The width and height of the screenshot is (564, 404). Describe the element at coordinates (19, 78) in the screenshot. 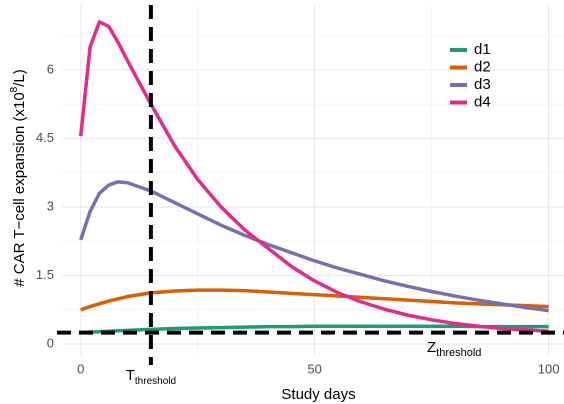

I see `y-axis-title-part: /L)` at that location.